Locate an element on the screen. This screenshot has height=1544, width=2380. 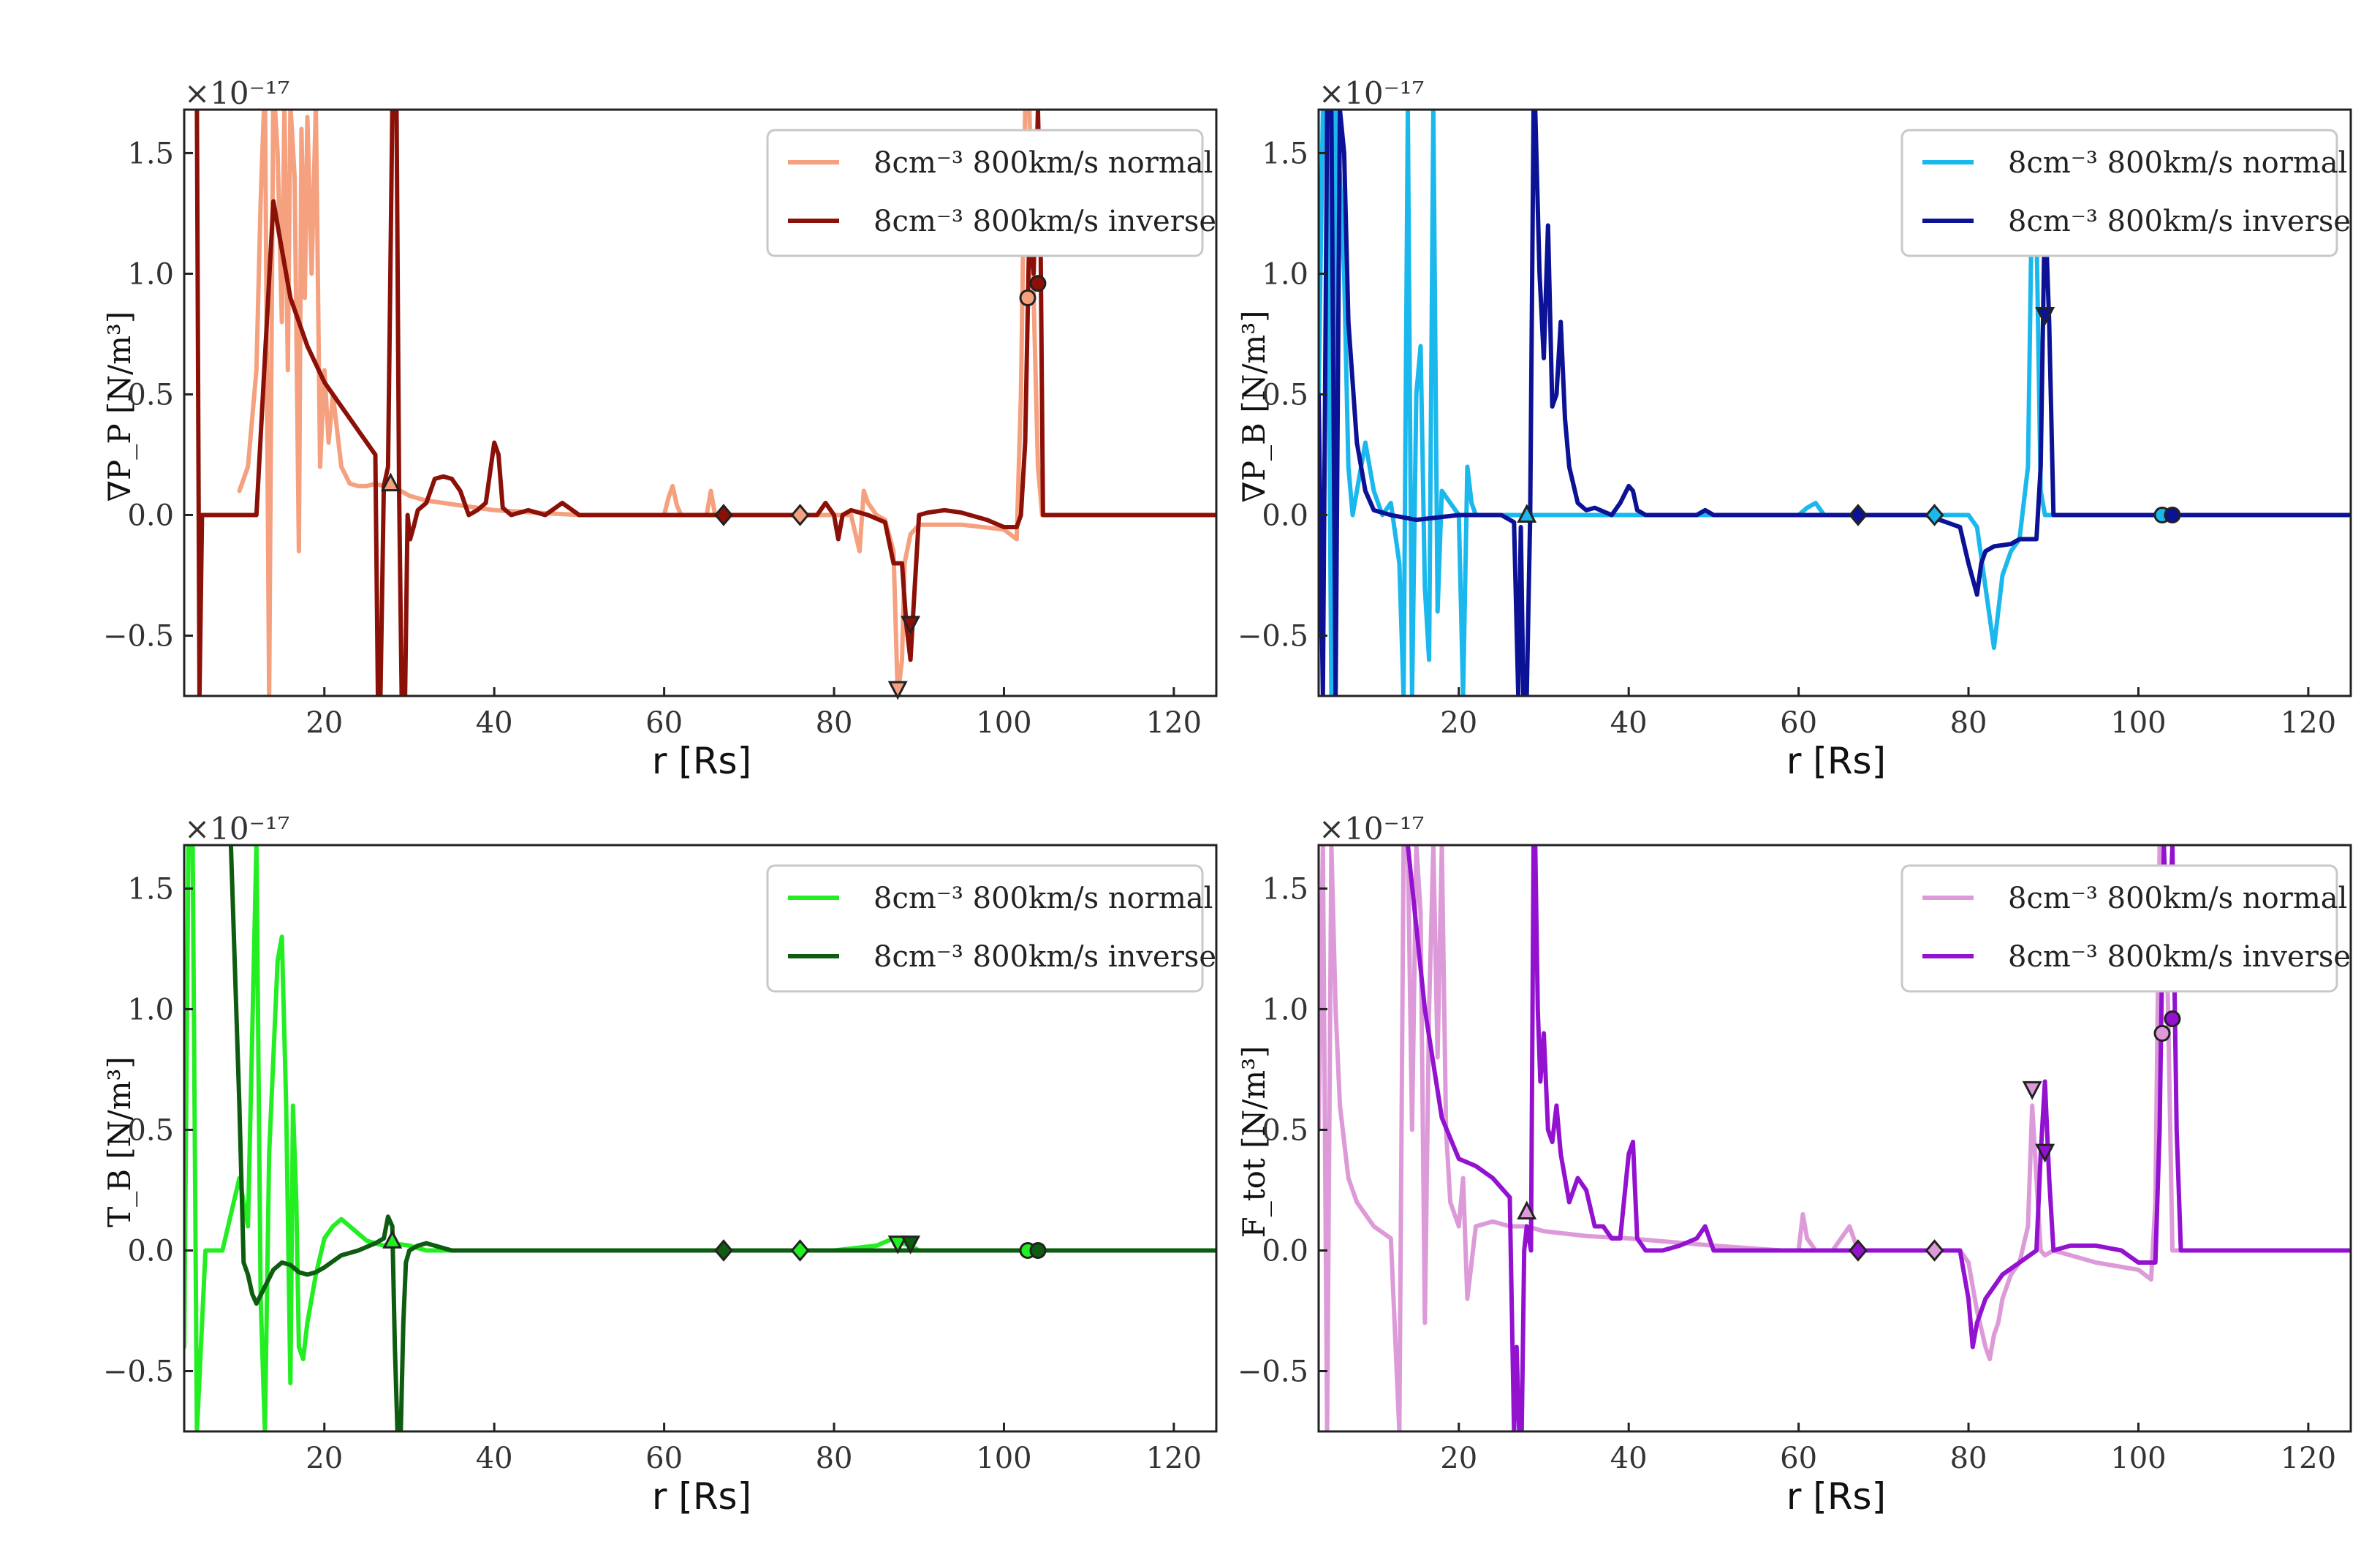
y-axis-label: ∇P_B [N/m³] is located at coordinates (1254, 406).